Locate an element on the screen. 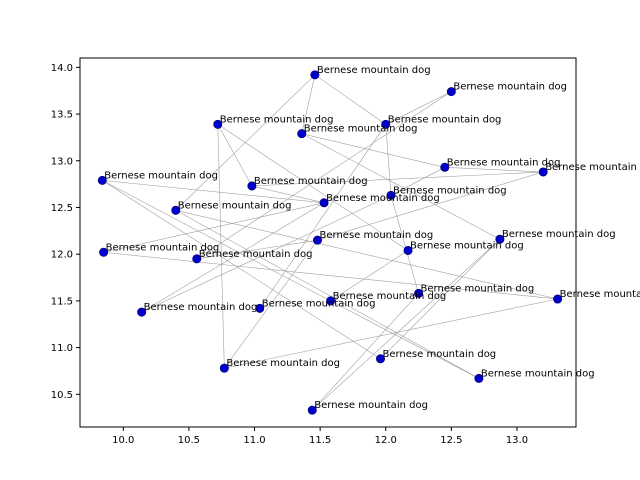 The width and height of the screenshot is (640, 480). y-axis: 10.5 11.0 11.5 12.0 12.5 13.0 13.5 14.0 is located at coordinates (65, 232).